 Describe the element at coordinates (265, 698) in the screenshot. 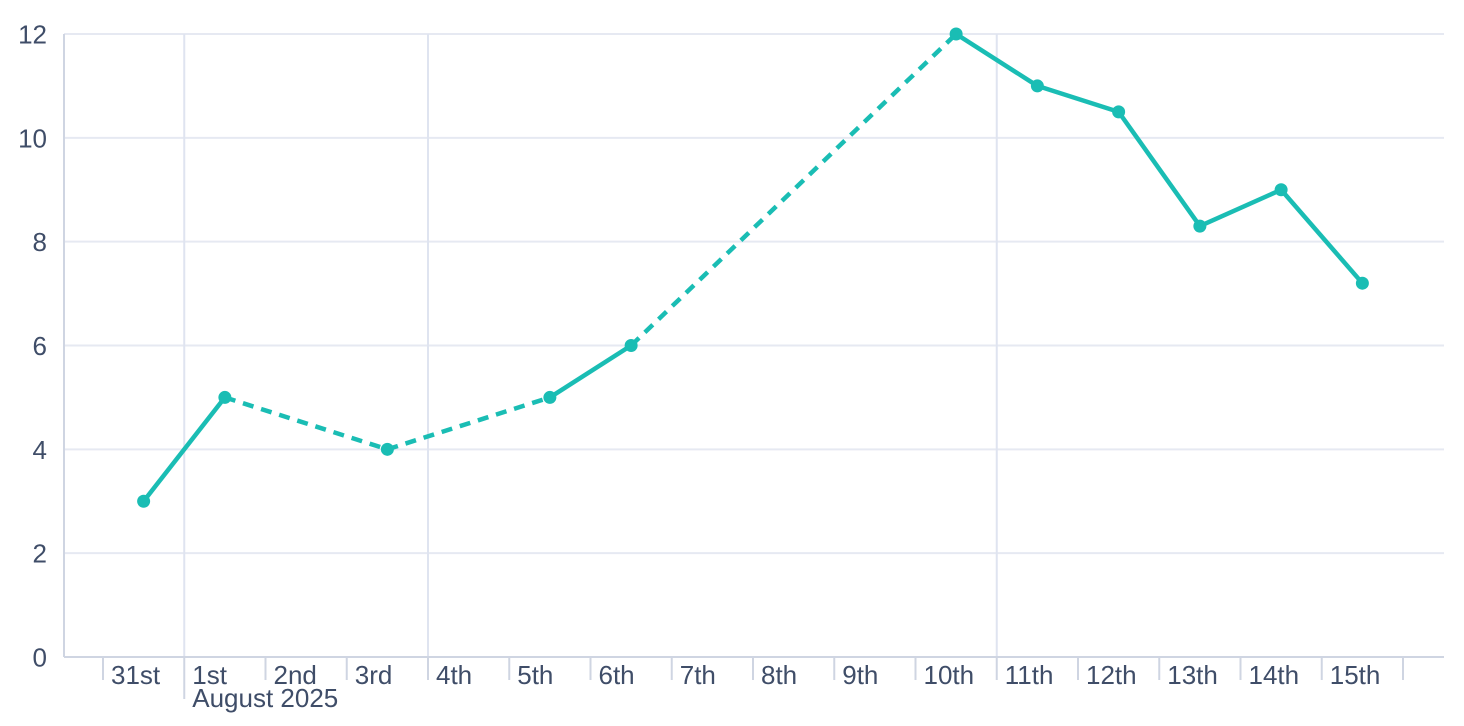

I see `x-axis-month-label: August 2025` at that location.